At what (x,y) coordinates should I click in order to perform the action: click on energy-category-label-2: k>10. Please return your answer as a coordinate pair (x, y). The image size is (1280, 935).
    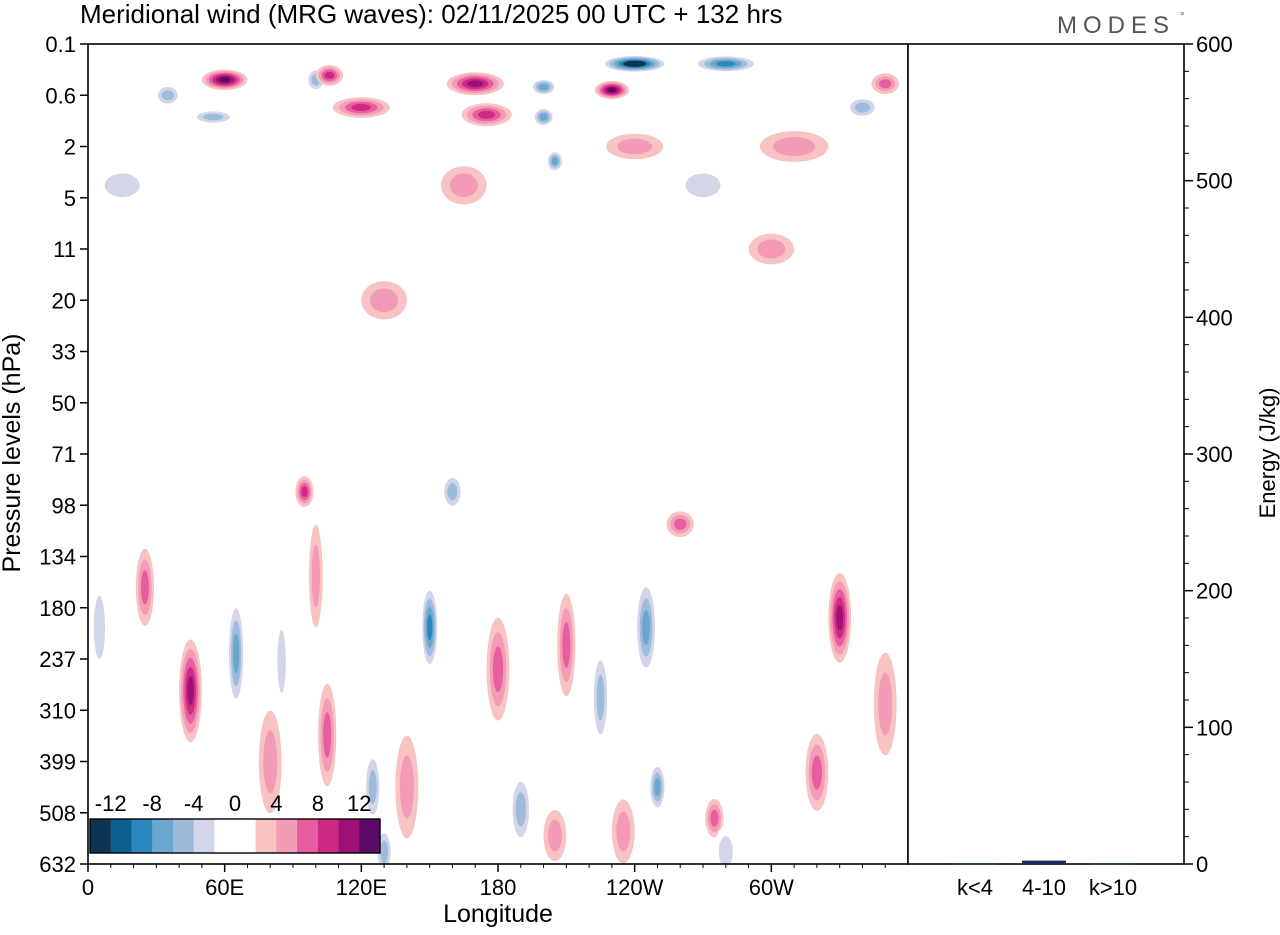
    Looking at the image, I should click on (1113, 887).